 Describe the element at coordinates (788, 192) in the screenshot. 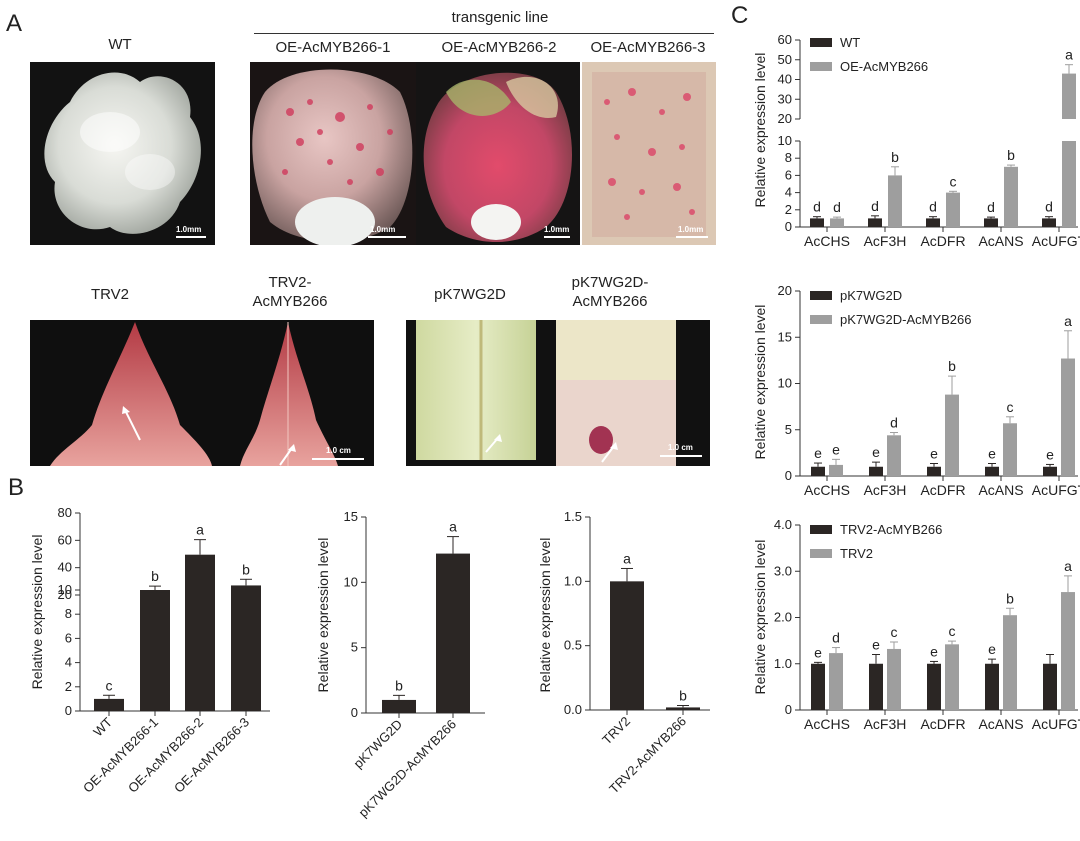

I see `y-tick-label: 4` at that location.